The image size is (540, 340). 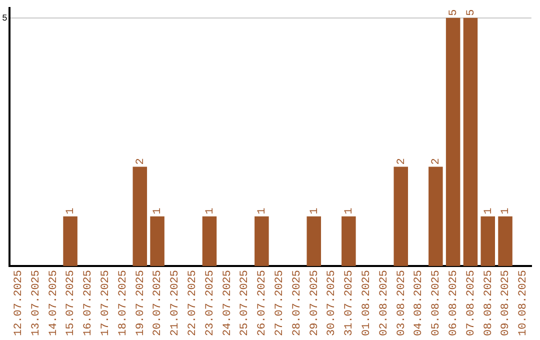 I want to click on x-tick-label: 25.07.2025, so click(x=245, y=303).